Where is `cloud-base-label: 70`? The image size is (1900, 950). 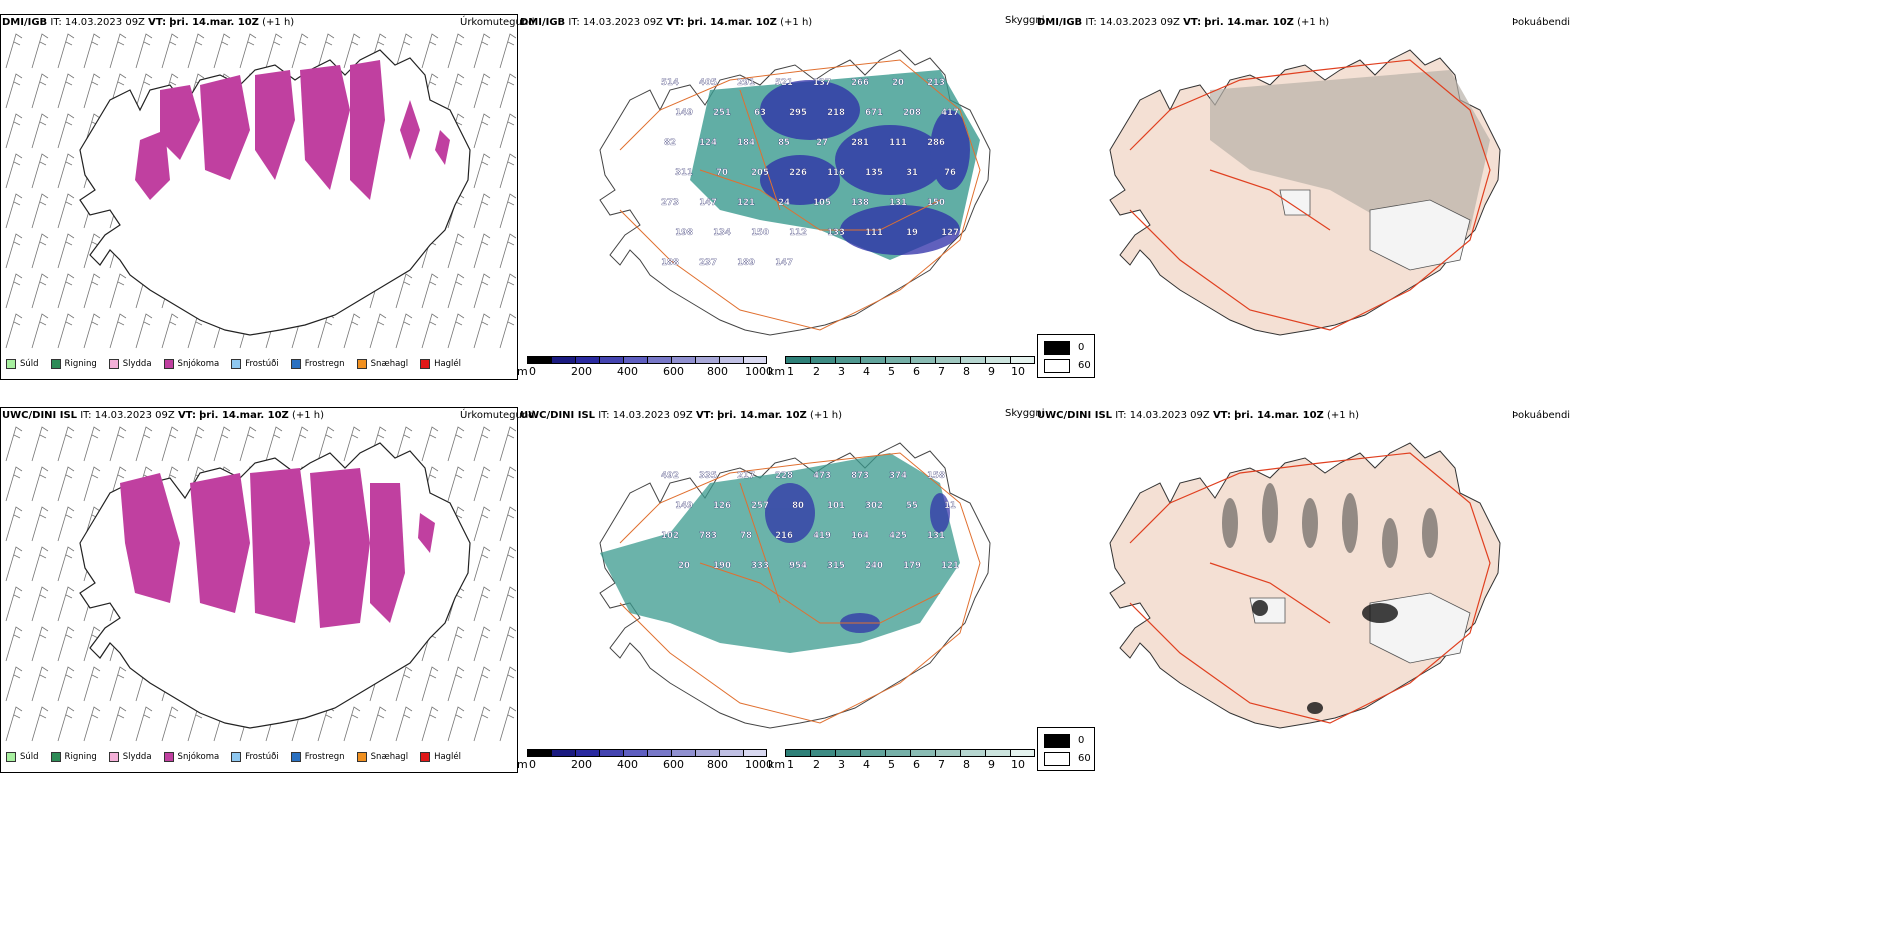
cloud-base-label: 70 is located at coordinates (722, 173).